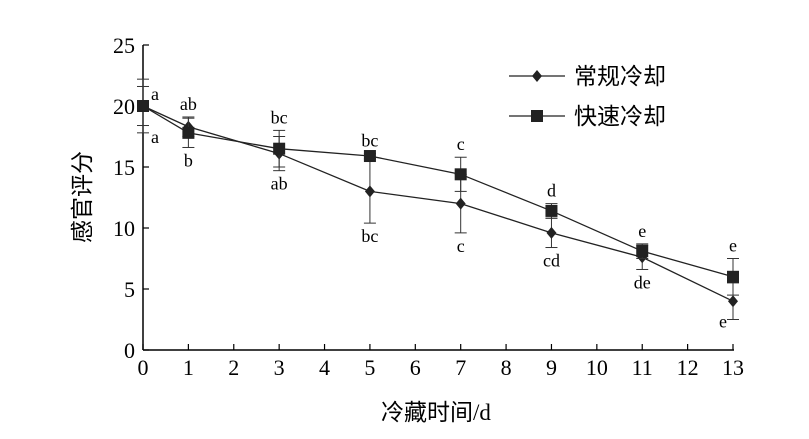 This screenshot has width=809, height=439. What do you see at coordinates (279, 367) in the screenshot?
I see `x-tick-label: 3` at bounding box center [279, 367].